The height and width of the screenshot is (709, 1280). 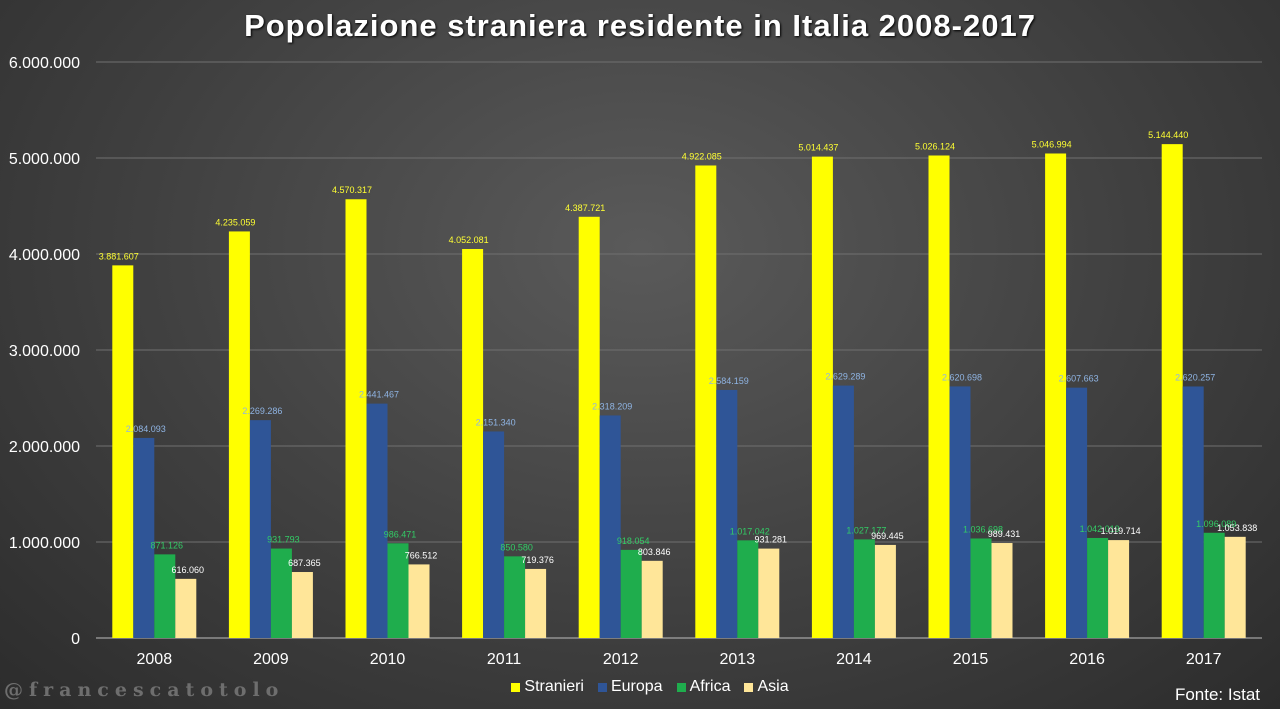 I want to click on x-tick-label: 2013, so click(x=738, y=659).